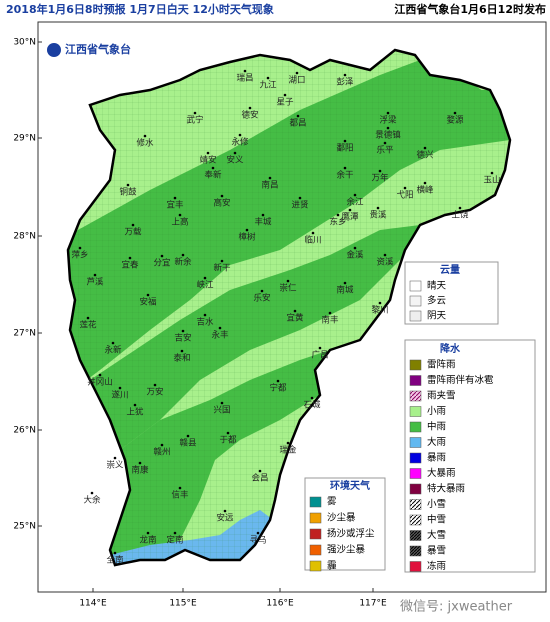  Describe the element at coordinates (344, 149) in the screenshot. I see `city-label: 鄱阳` at that location.